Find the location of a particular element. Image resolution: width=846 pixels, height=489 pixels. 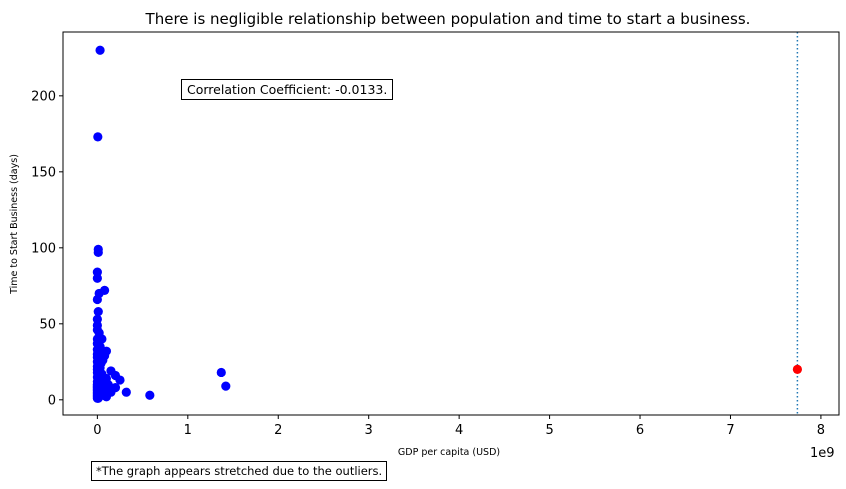

x-tick-label: 2 is located at coordinates (278, 430).